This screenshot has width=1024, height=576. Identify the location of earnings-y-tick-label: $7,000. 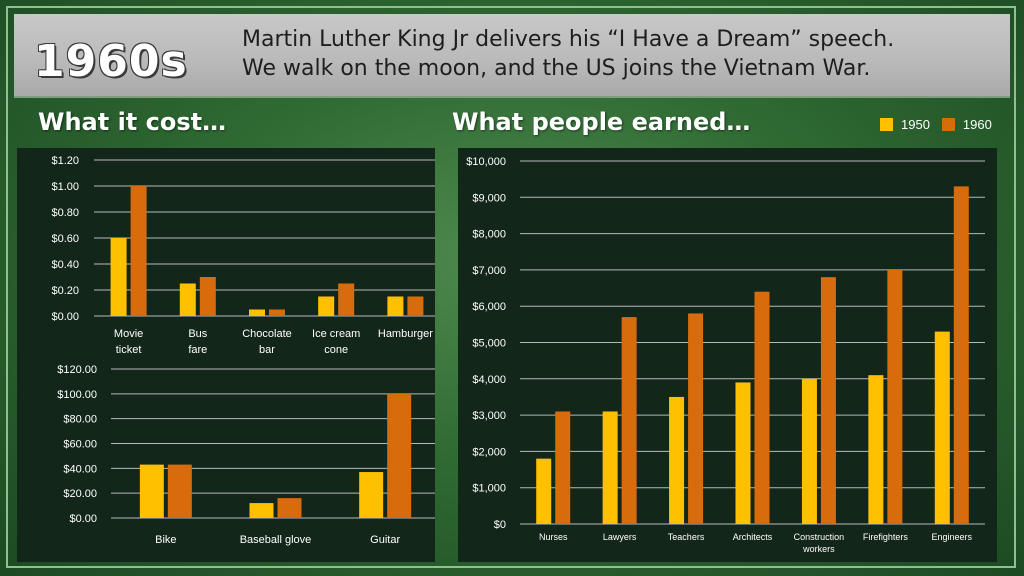
(489, 271).